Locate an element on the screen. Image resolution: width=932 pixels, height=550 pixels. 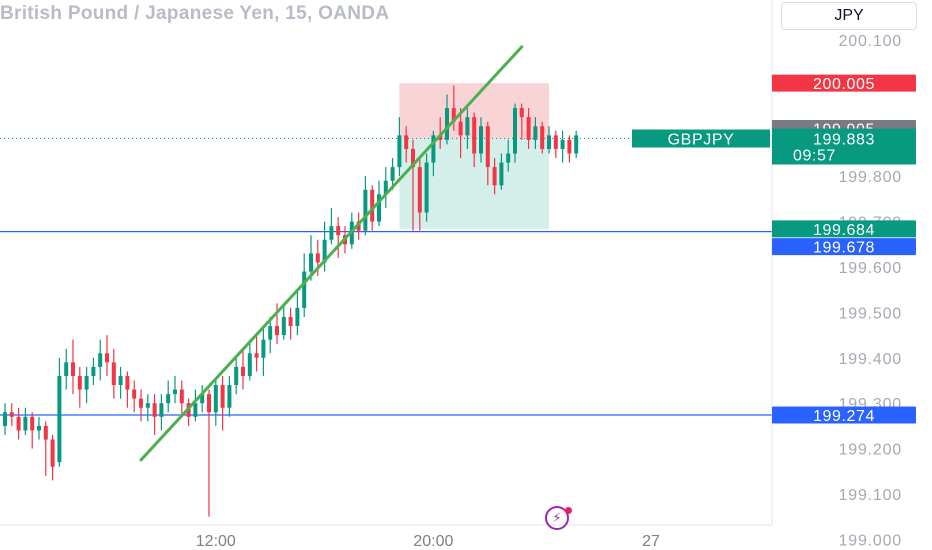
y-tick-label: 199.100 is located at coordinates (870, 495).